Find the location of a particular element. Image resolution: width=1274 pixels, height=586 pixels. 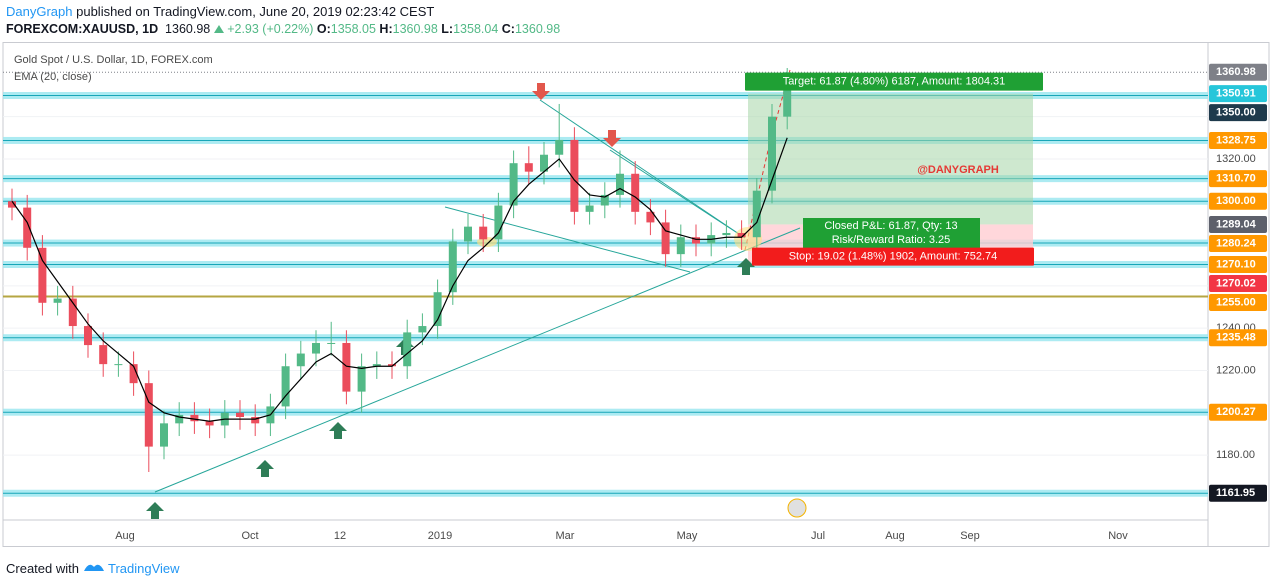

event-icon is located at coordinates (797, 508).